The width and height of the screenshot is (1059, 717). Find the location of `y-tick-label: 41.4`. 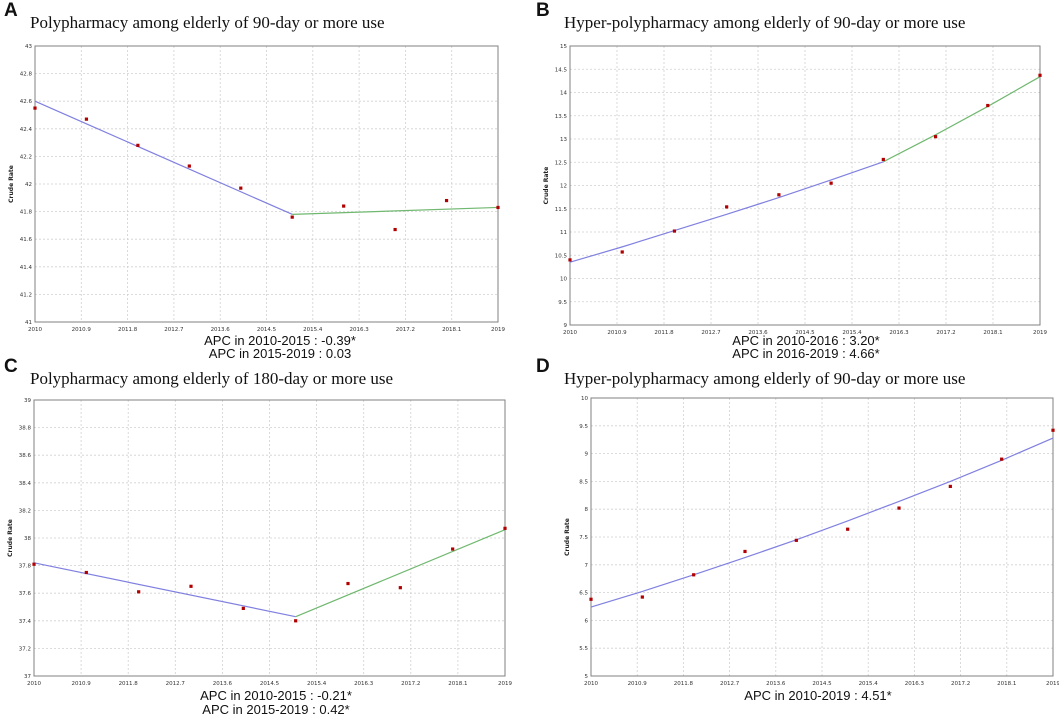

y-tick-label: 41.4 is located at coordinates (26, 268).